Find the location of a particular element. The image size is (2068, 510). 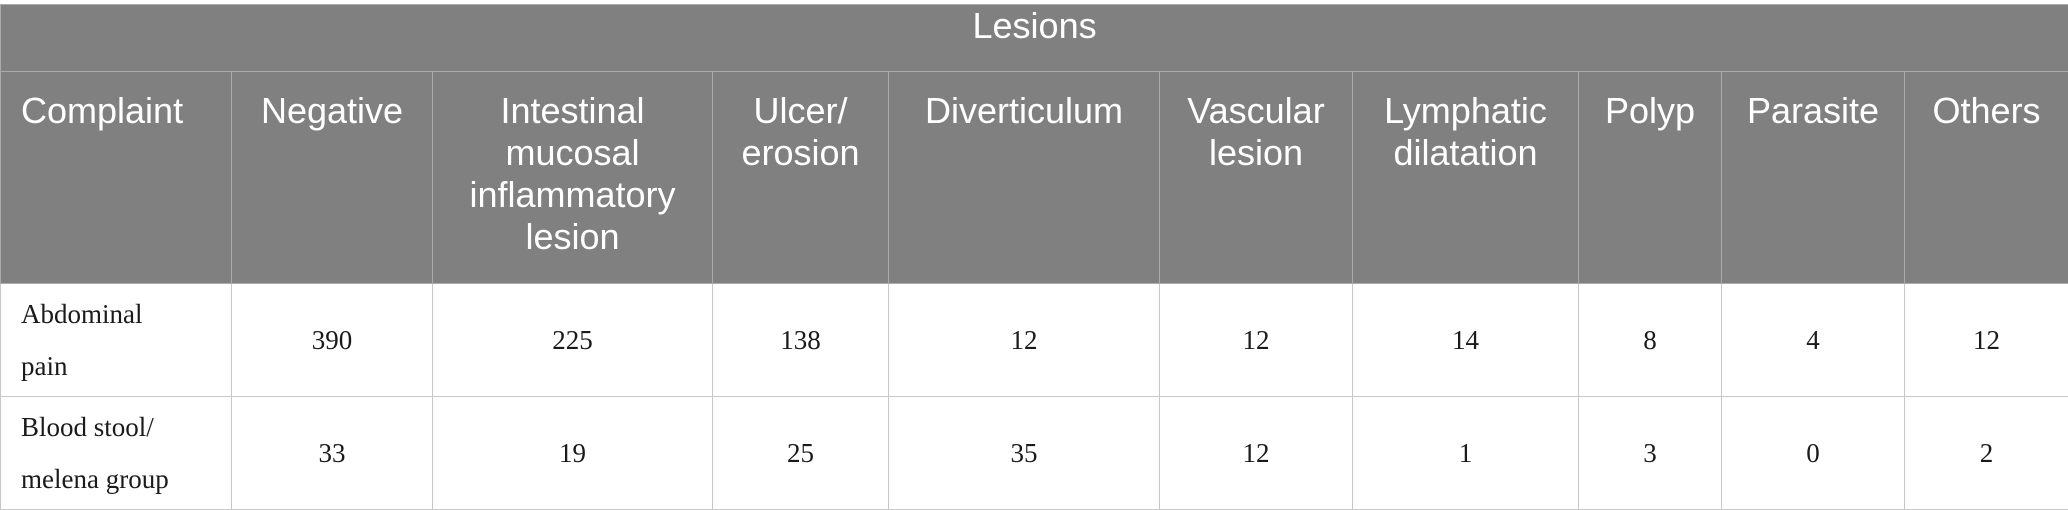

column-header-polyp: Polyp is located at coordinates (1650, 178).